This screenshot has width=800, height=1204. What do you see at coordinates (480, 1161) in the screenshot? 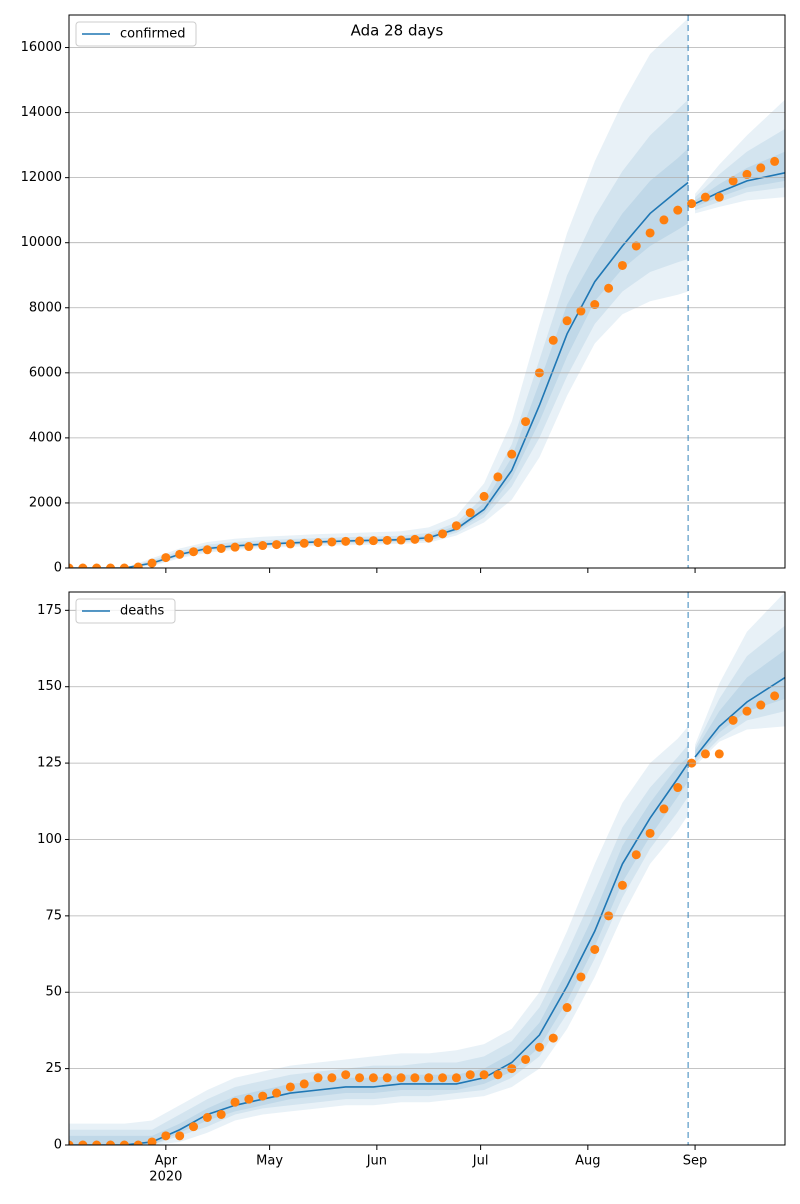
I see `x-tick-label: Jul` at bounding box center [480, 1161].